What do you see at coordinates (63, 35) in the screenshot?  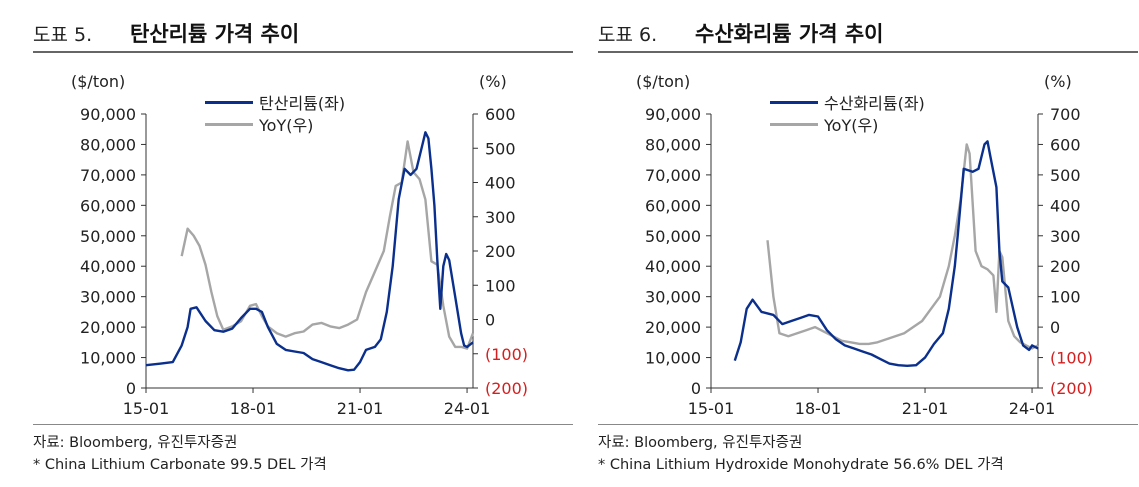 I see `figure-number: 도표 5.` at bounding box center [63, 35].